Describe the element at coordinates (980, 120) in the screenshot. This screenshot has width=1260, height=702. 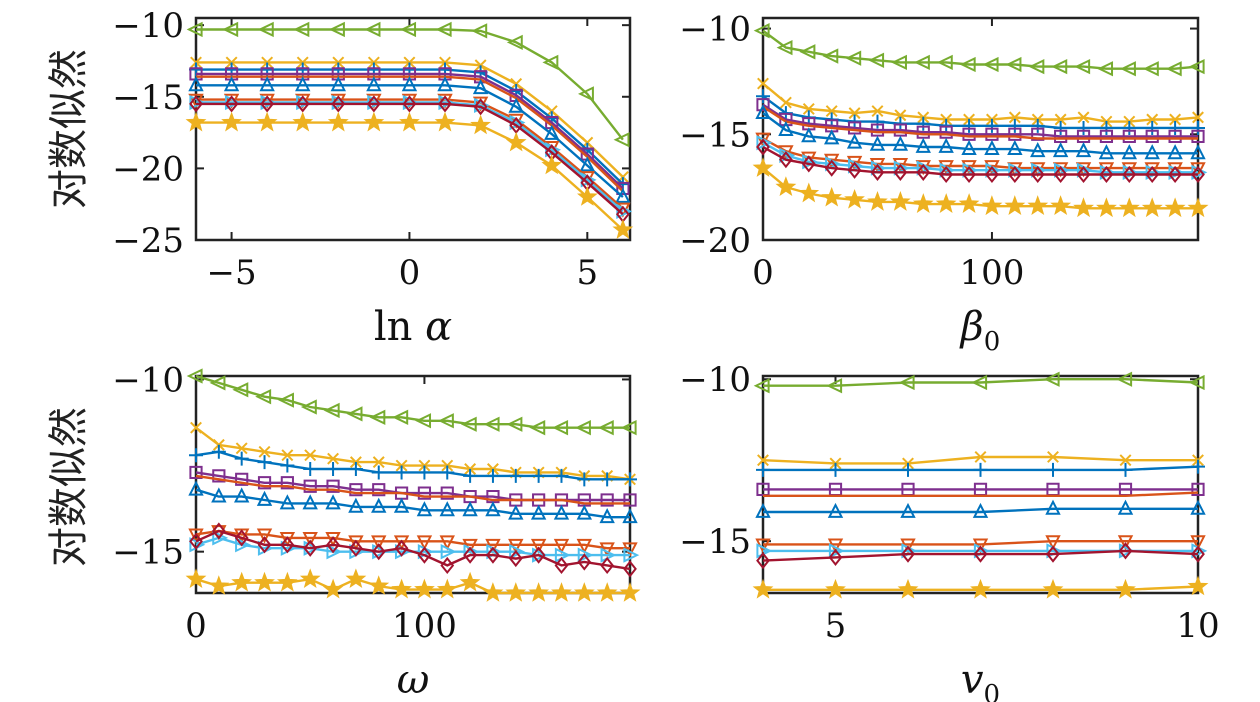
I see `series-line-square` at that location.